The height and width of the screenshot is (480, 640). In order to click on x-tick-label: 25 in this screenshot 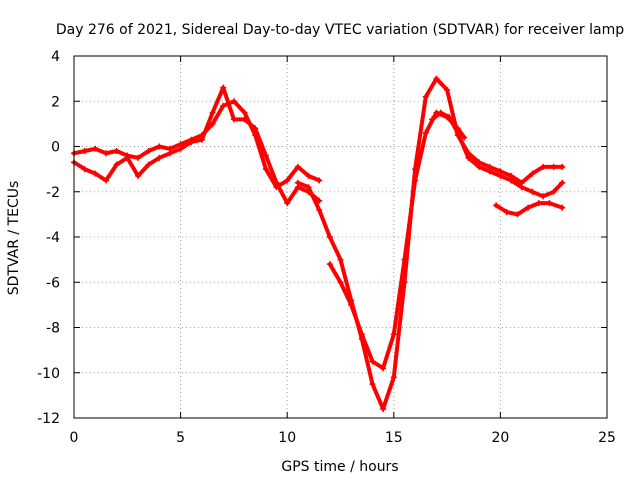, I will do `click(607, 438)`.